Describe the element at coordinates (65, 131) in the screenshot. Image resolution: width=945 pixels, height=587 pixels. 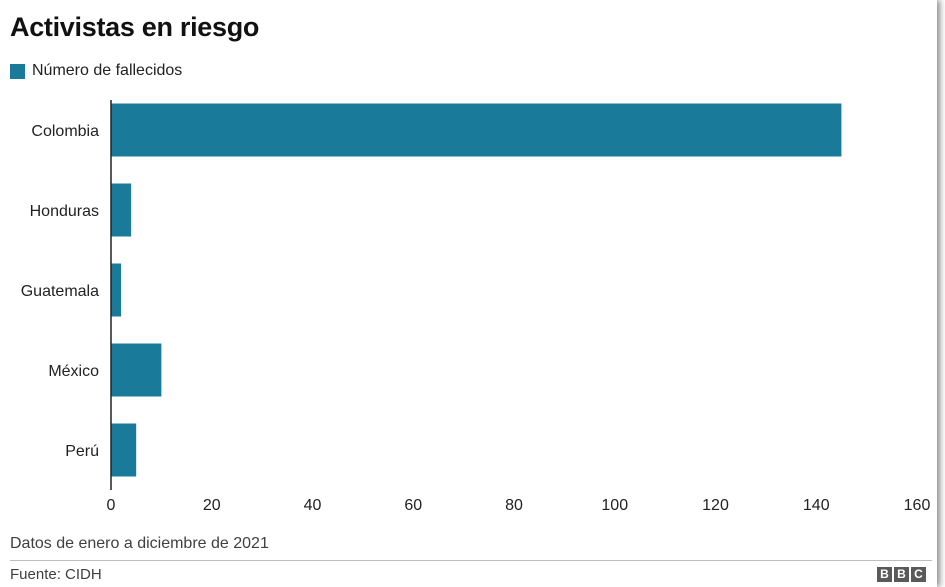
I see `category-label: Colombia` at that location.